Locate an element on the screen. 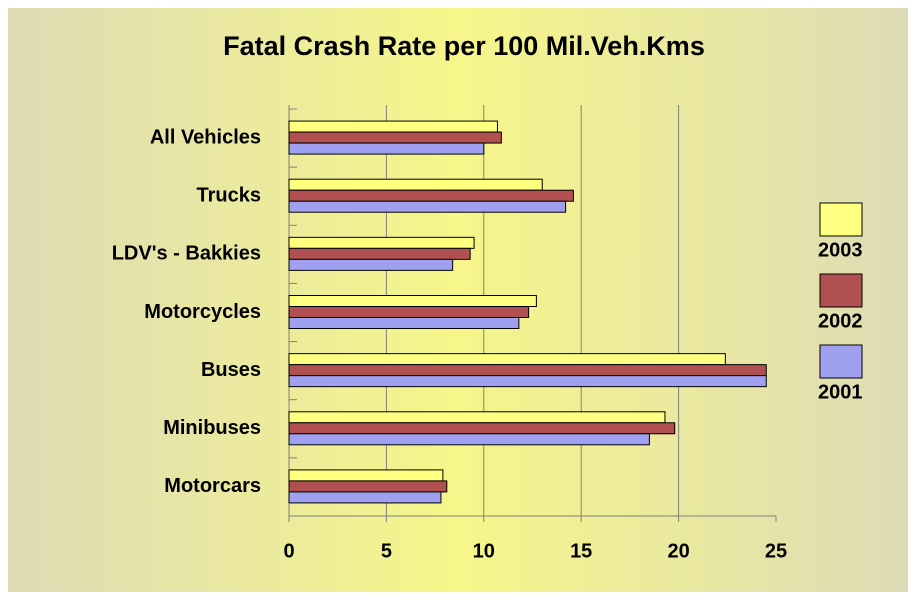 The height and width of the screenshot is (602, 919). y-tick-label: Trucks is located at coordinates (229, 195).